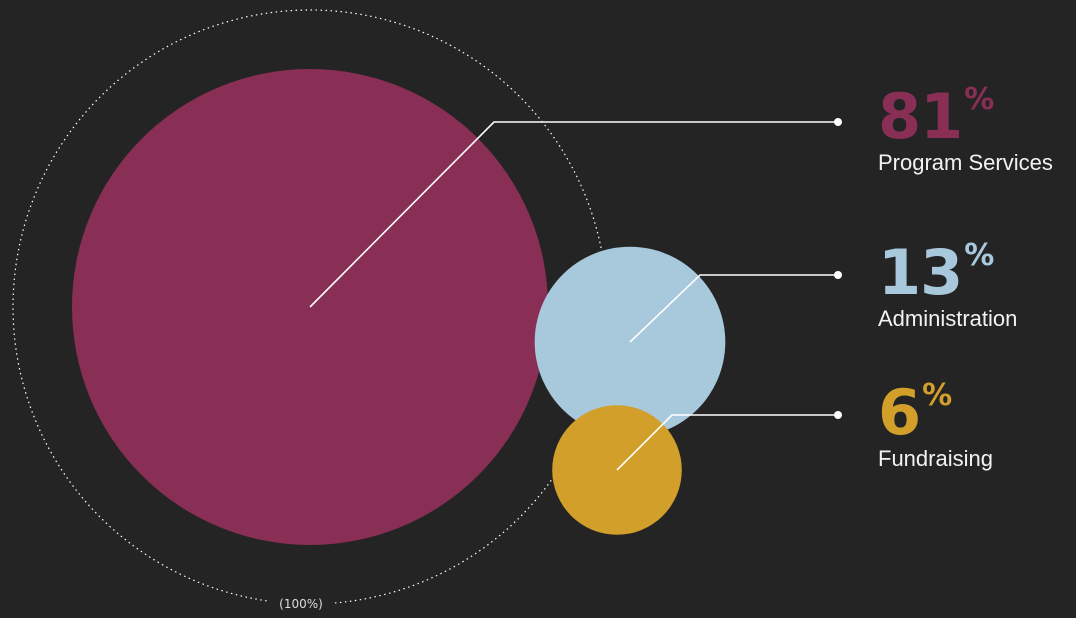  I want to click on category-label: Administration, so click(948, 318).